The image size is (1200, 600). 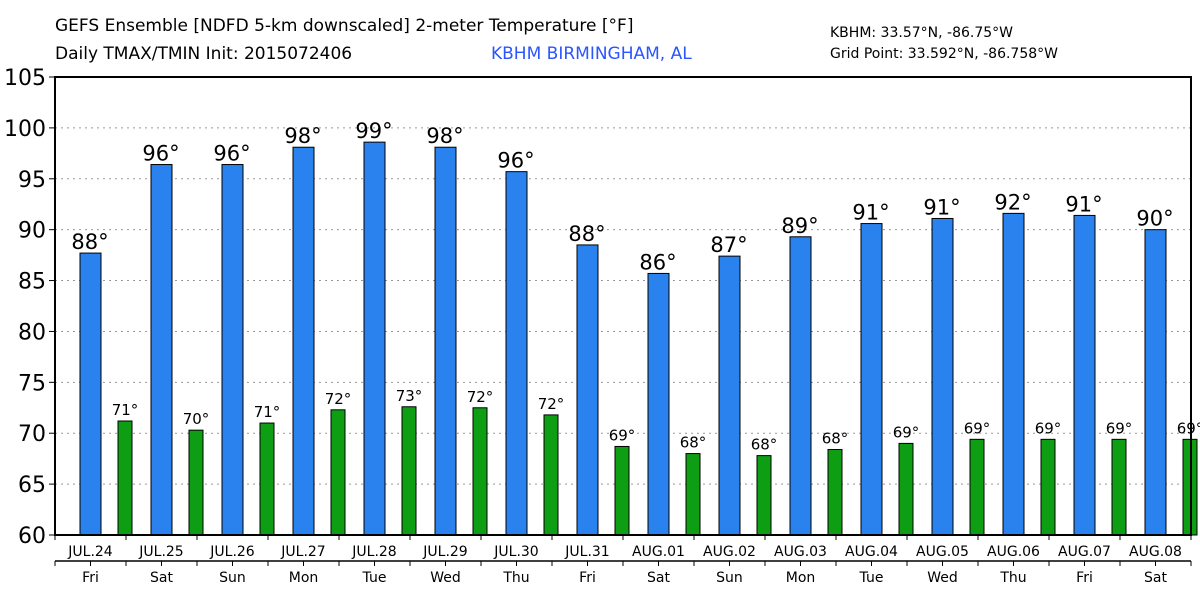 What do you see at coordinates (1013, 552) in the screenshot?
I see `x-tick-label: AUG.06` at bounding box center [1013, 552].